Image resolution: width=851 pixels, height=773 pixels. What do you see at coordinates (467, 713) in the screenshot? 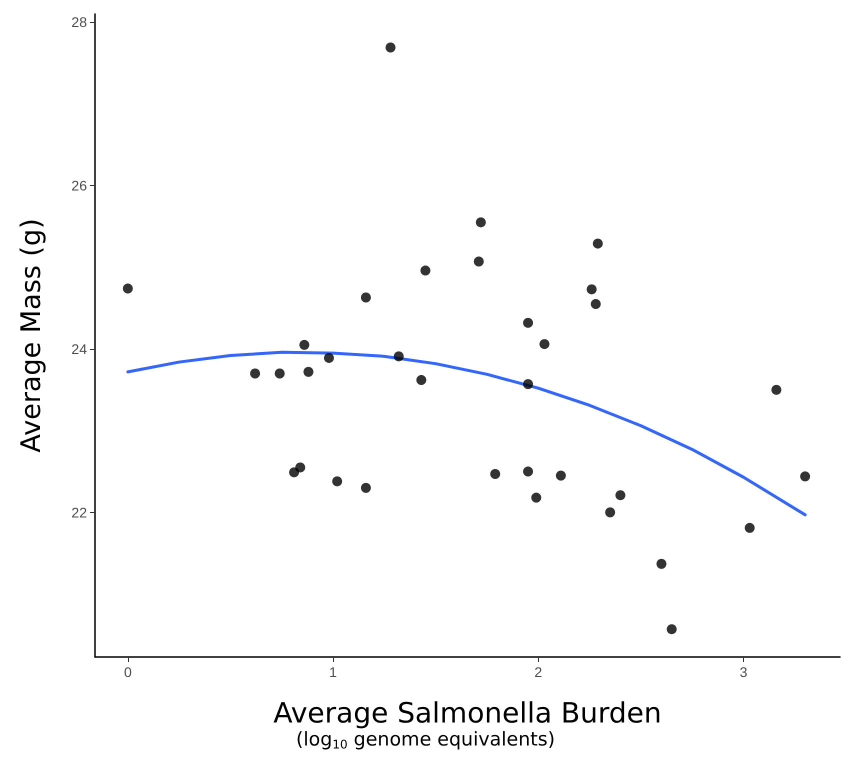
I see `x-axis-title: Average Salmonella Burden` at bounding box center [467, 713].